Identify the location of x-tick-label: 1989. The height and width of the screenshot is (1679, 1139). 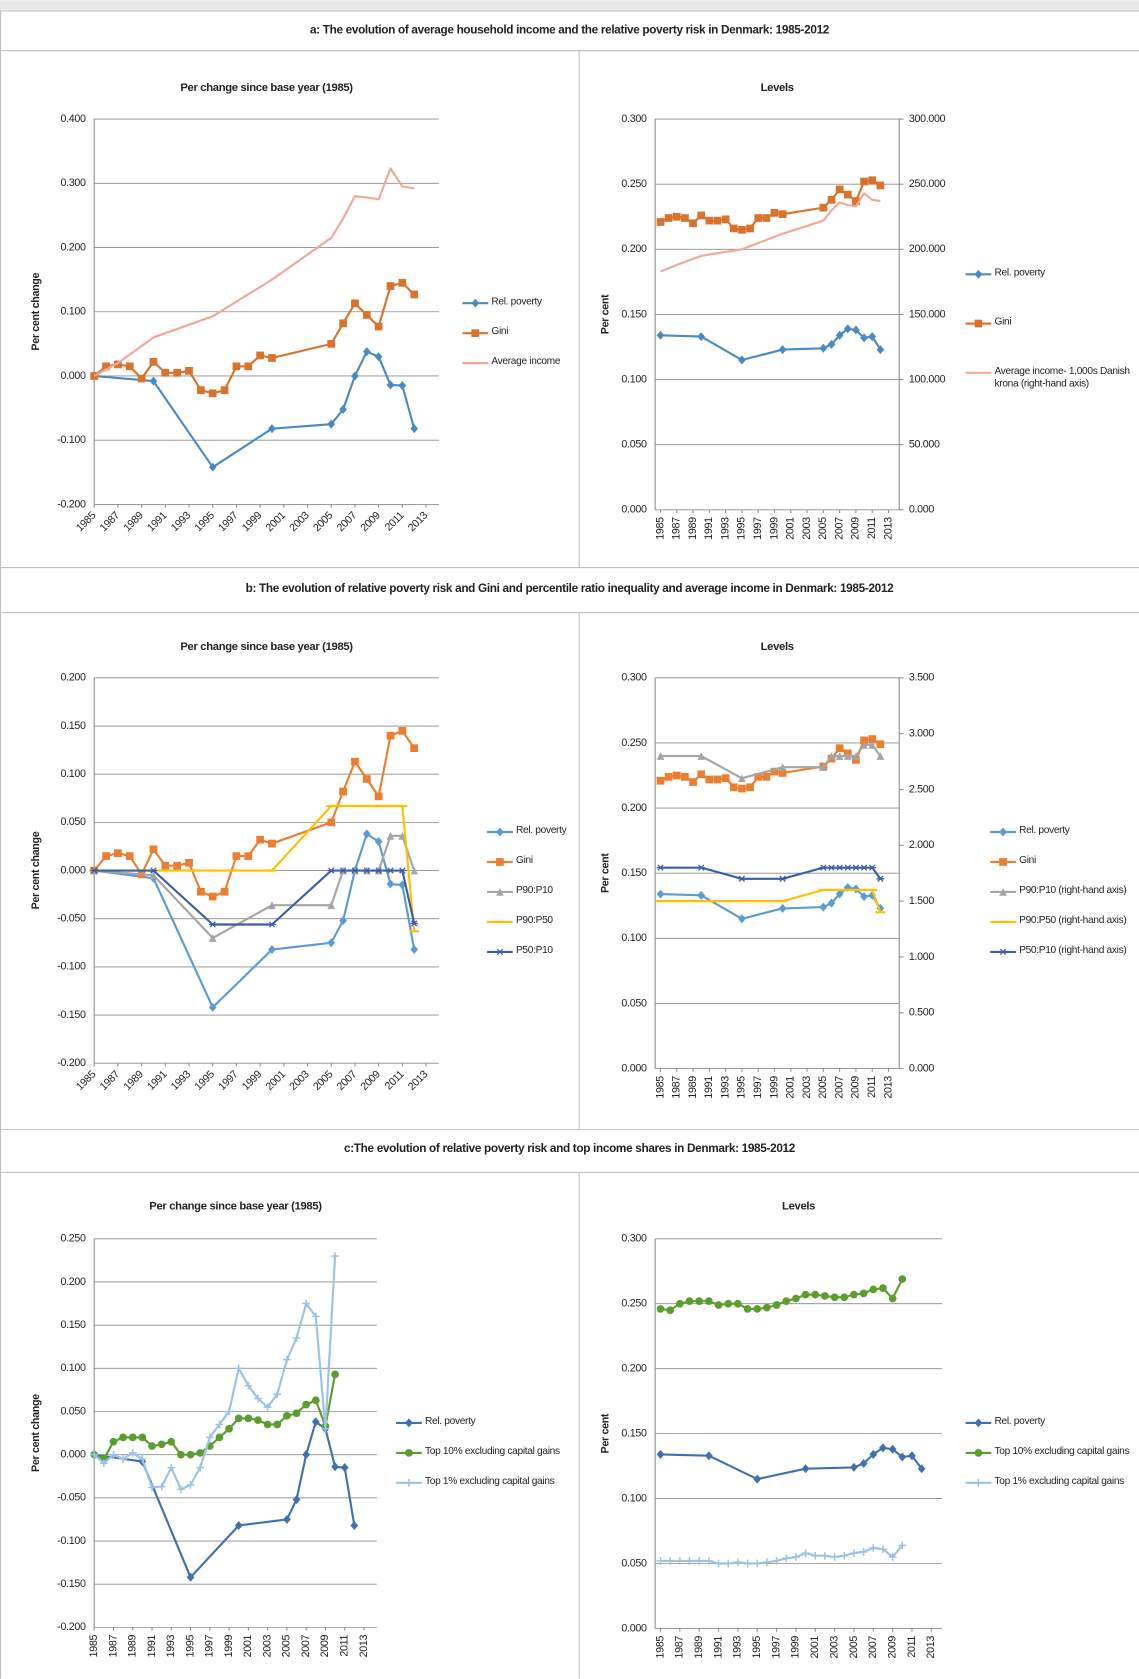
(693, 1087).